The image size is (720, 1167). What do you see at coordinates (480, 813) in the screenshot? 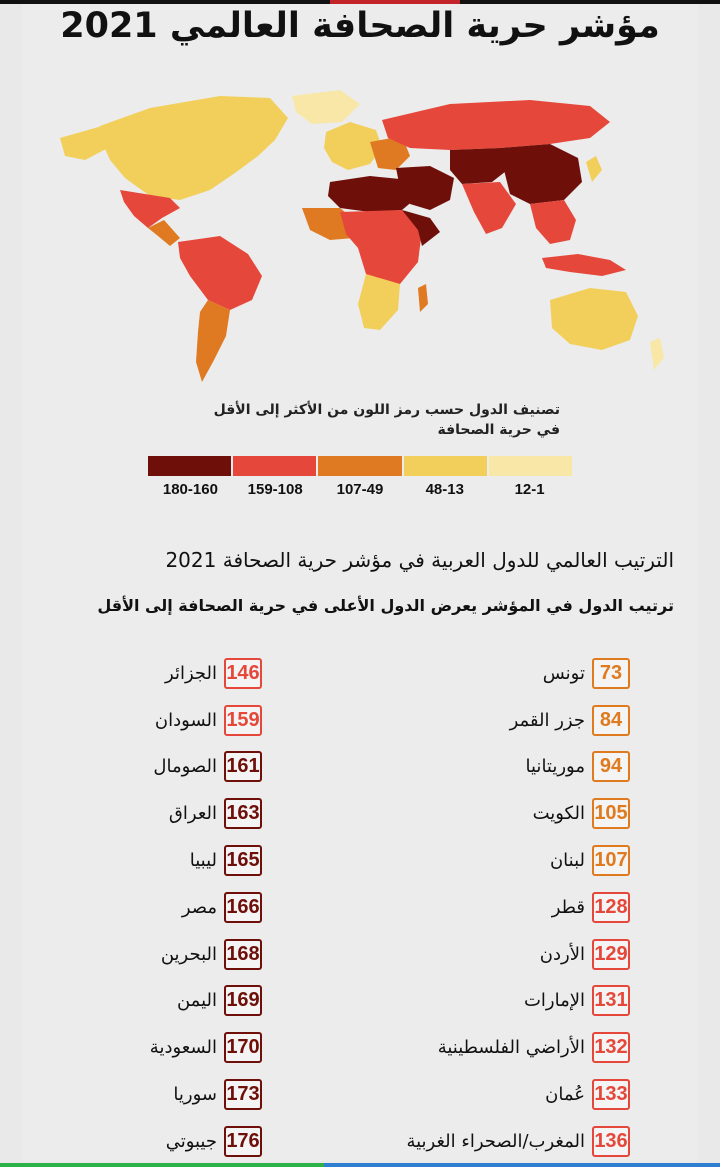
I see `country-rank-row: 105 الكويت` at bounding box center [480, 813].